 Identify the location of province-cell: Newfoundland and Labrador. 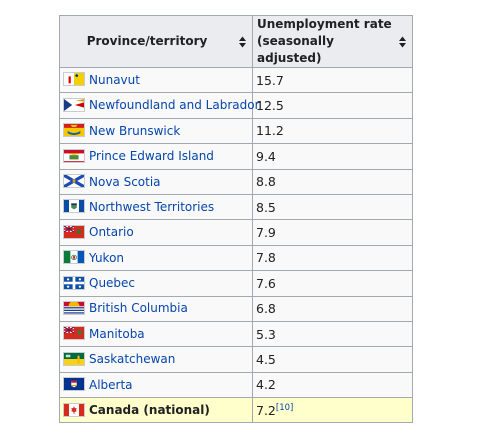
(159, 105).